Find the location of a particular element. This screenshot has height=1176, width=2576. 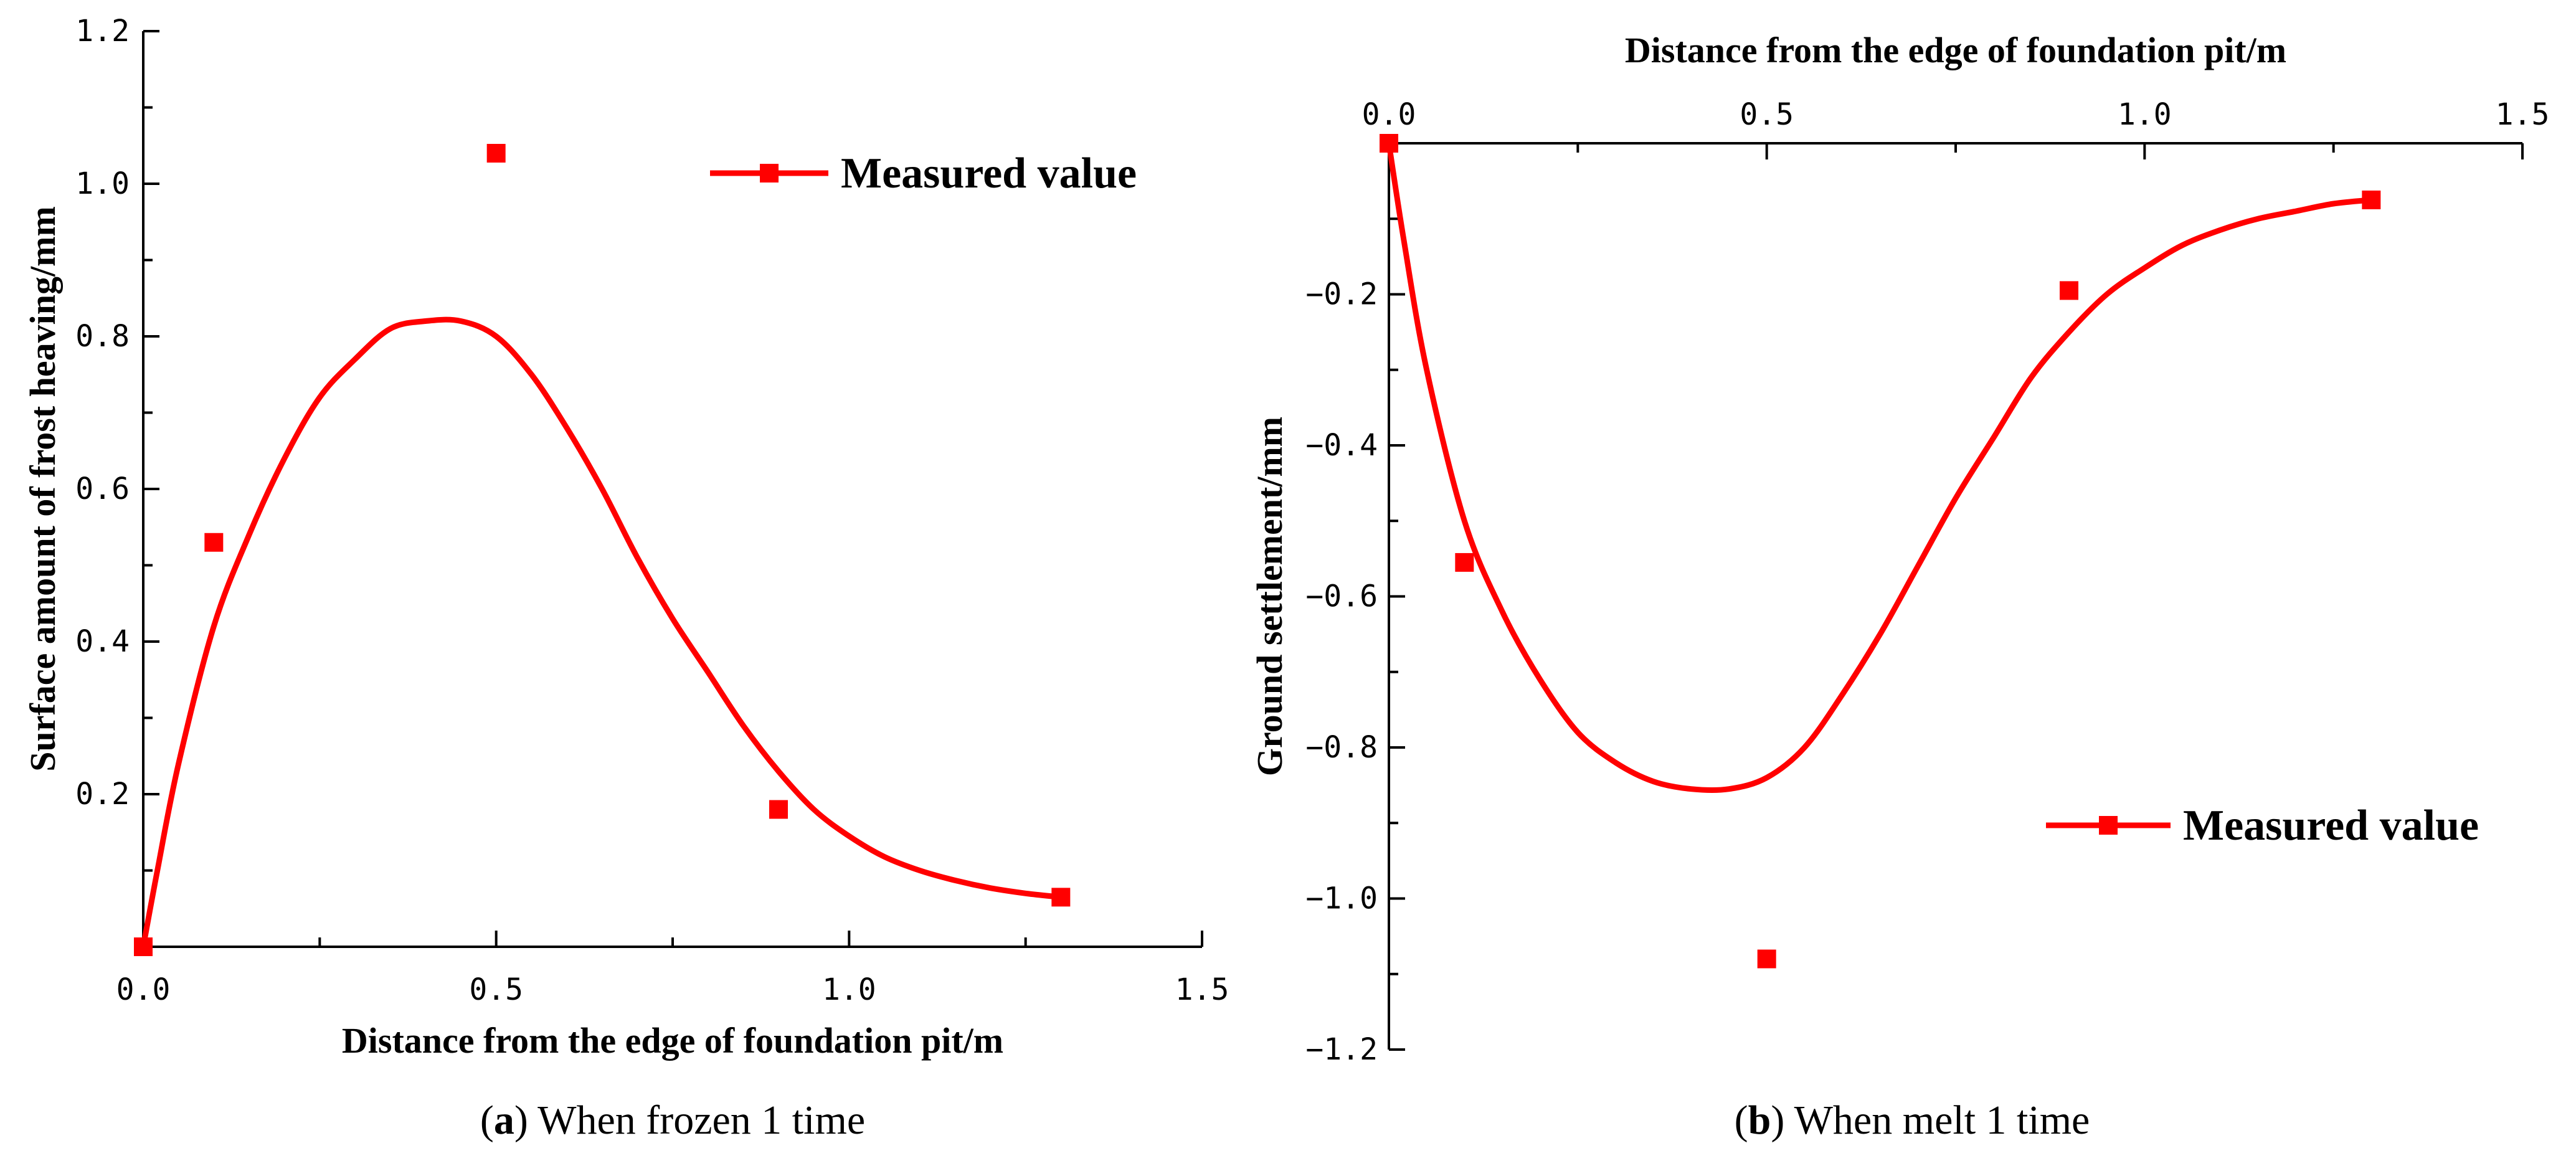

panel-caption: (a) When frozen 1 time is located at coordinates (672, 1120).